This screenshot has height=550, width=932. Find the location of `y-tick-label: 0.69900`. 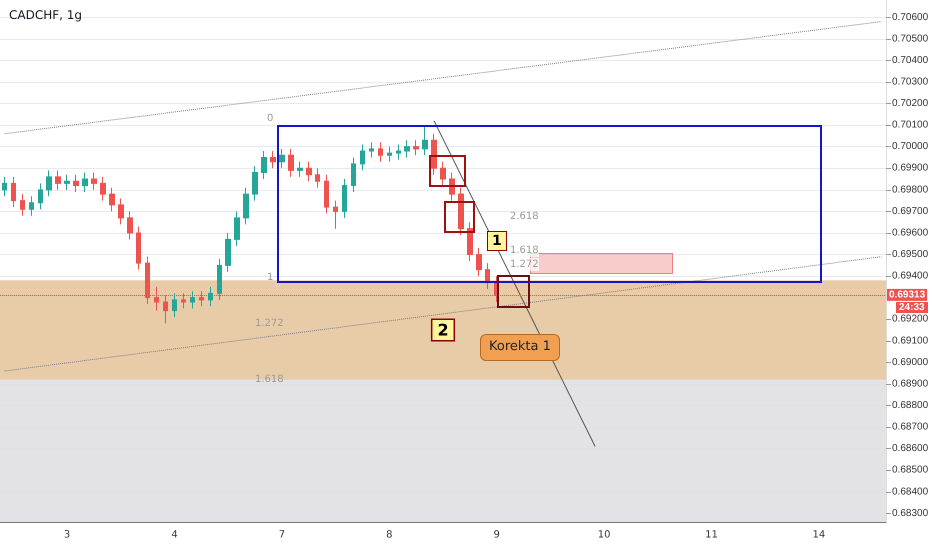

y-tick-label: 0.69900 is located at coordinates (910, 168).